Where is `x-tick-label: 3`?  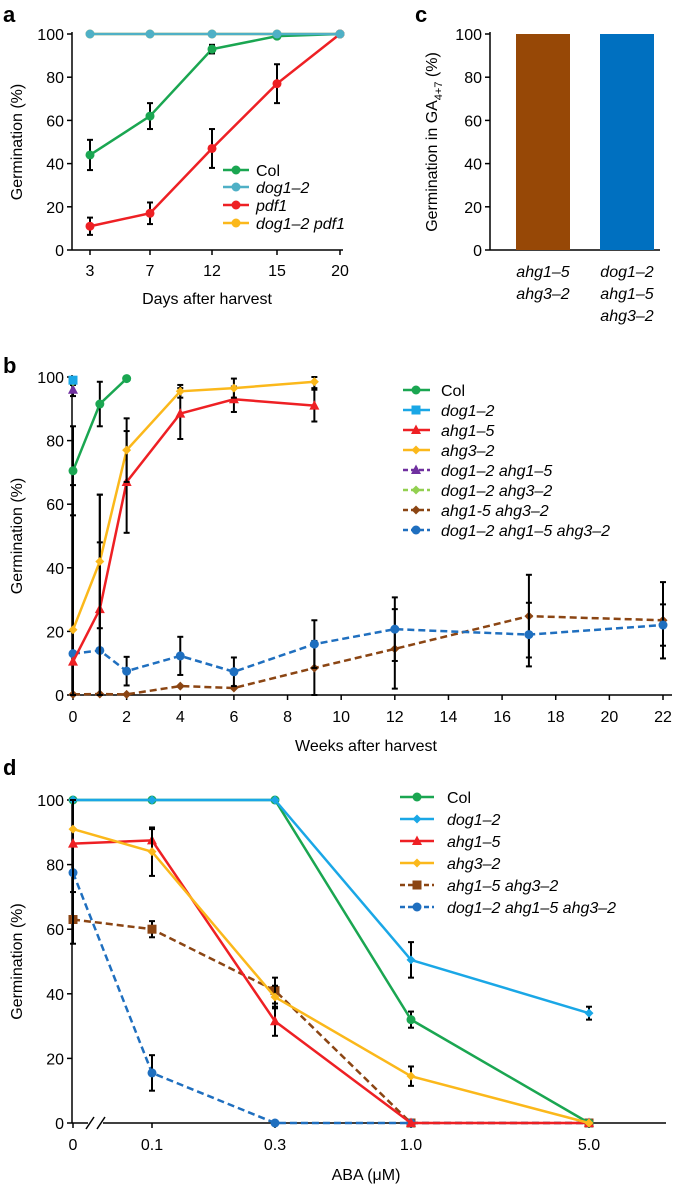 x-tick-label: 3 is located at coordinates (90, 271).